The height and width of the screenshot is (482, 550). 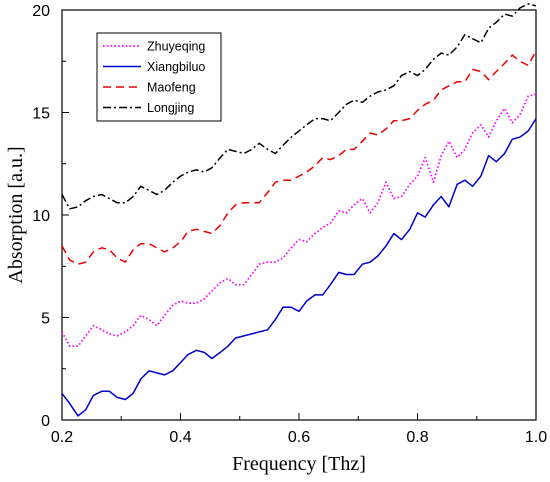 What do you see at coordinates (171, 88) in the screenshot?
I see `legend-label: Maofeng` at bounding box center [171, 88].